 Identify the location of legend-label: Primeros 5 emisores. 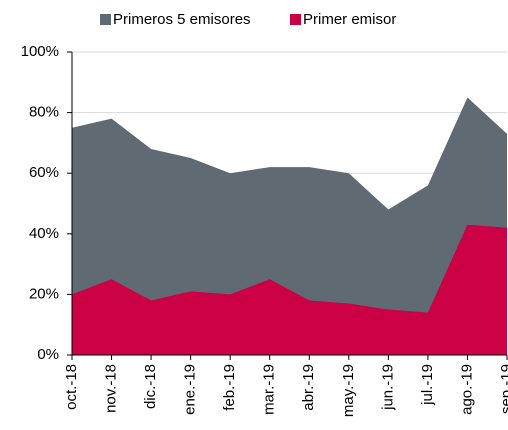
(182, 19).